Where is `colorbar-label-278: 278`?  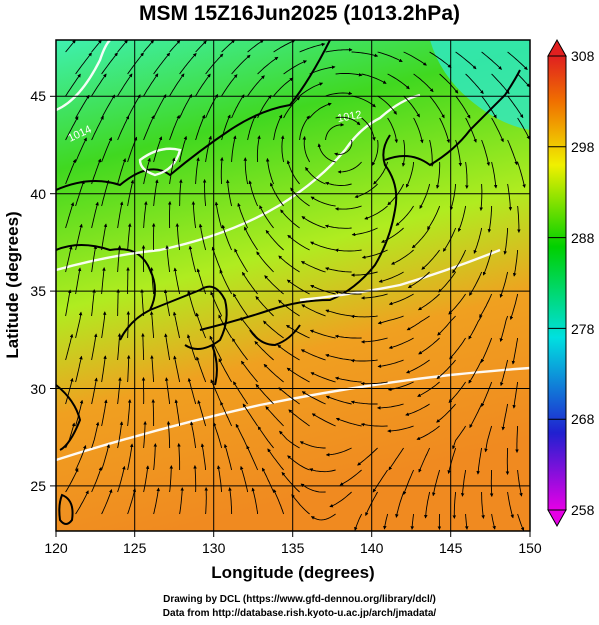 colorbar-label-278: 278 is located at coordinates (583, 329).